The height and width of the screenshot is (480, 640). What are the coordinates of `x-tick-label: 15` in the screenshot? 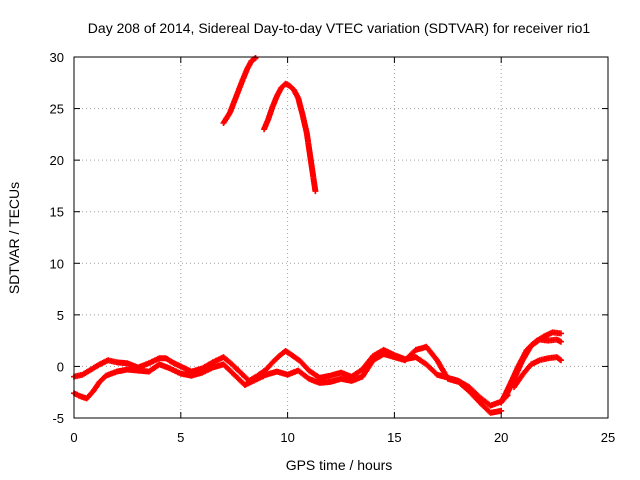 It's located at (394, 437).